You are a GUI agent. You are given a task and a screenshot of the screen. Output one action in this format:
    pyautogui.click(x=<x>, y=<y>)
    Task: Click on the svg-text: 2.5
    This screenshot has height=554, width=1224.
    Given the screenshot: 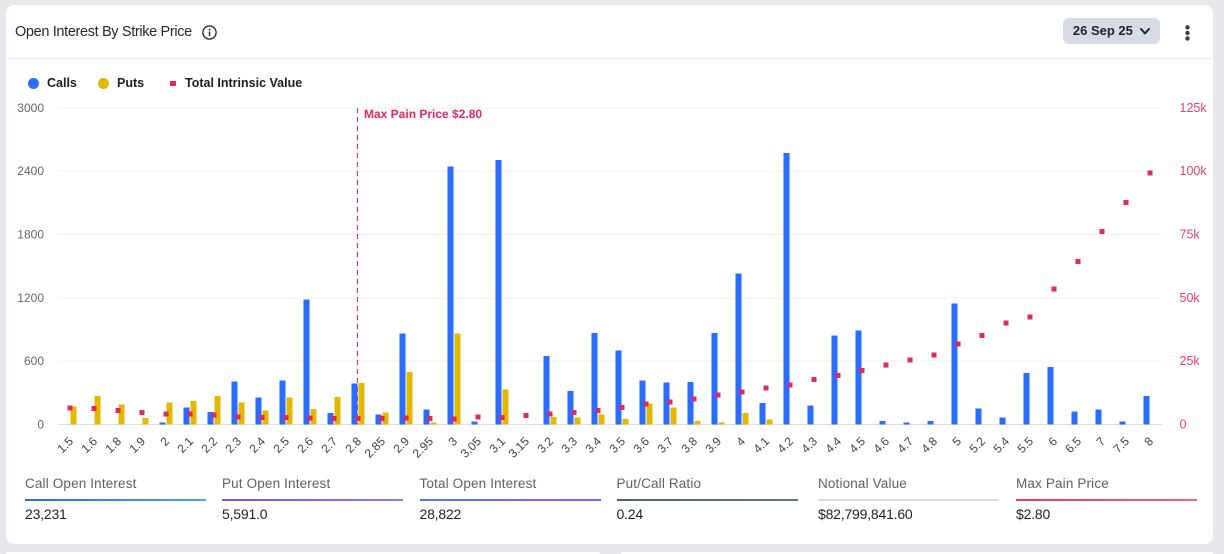 What is the action you would take?
    pyautogui.click(x=281, y=445)
    